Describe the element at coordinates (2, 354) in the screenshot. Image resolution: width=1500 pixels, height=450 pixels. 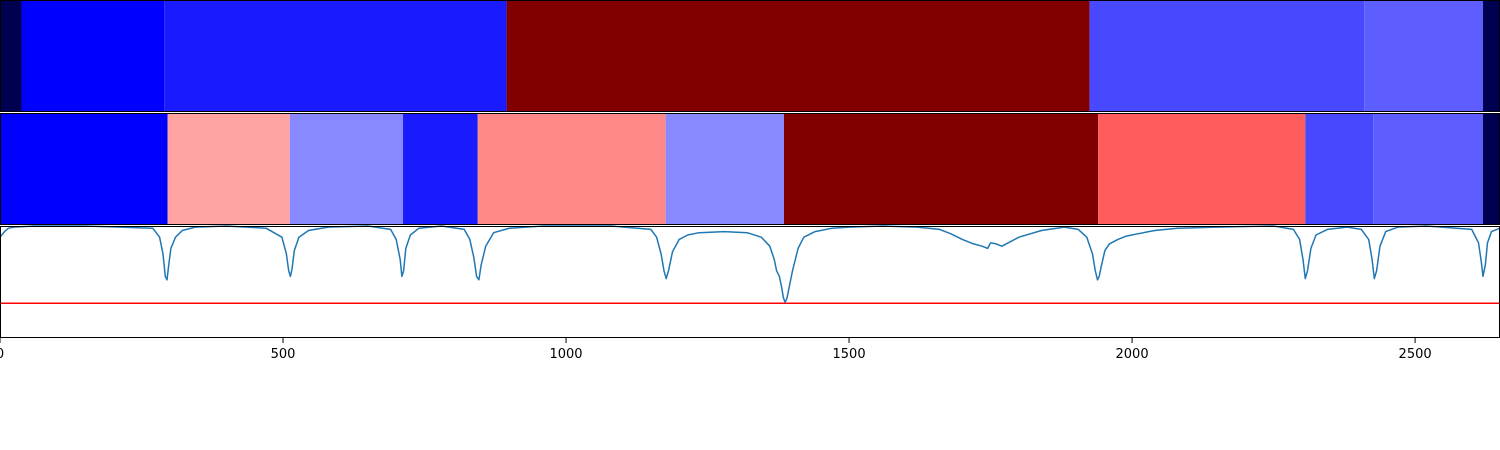
I see `x-tick-label: 0` at that location.